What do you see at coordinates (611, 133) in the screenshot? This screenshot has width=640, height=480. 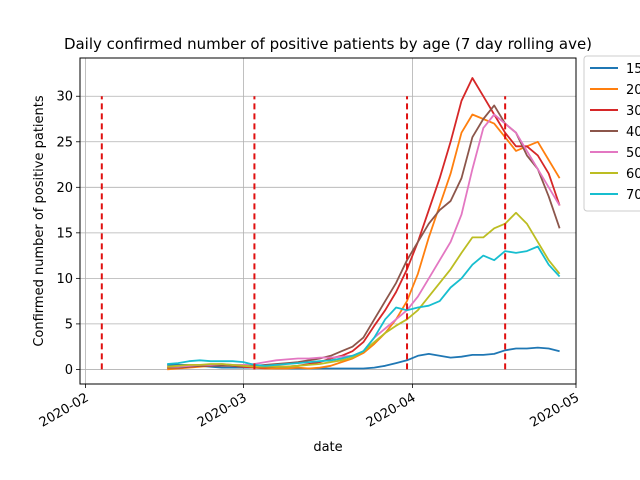 I see `legend: 15 20 30 40 50 60 70` at bounding box center [611, 133].